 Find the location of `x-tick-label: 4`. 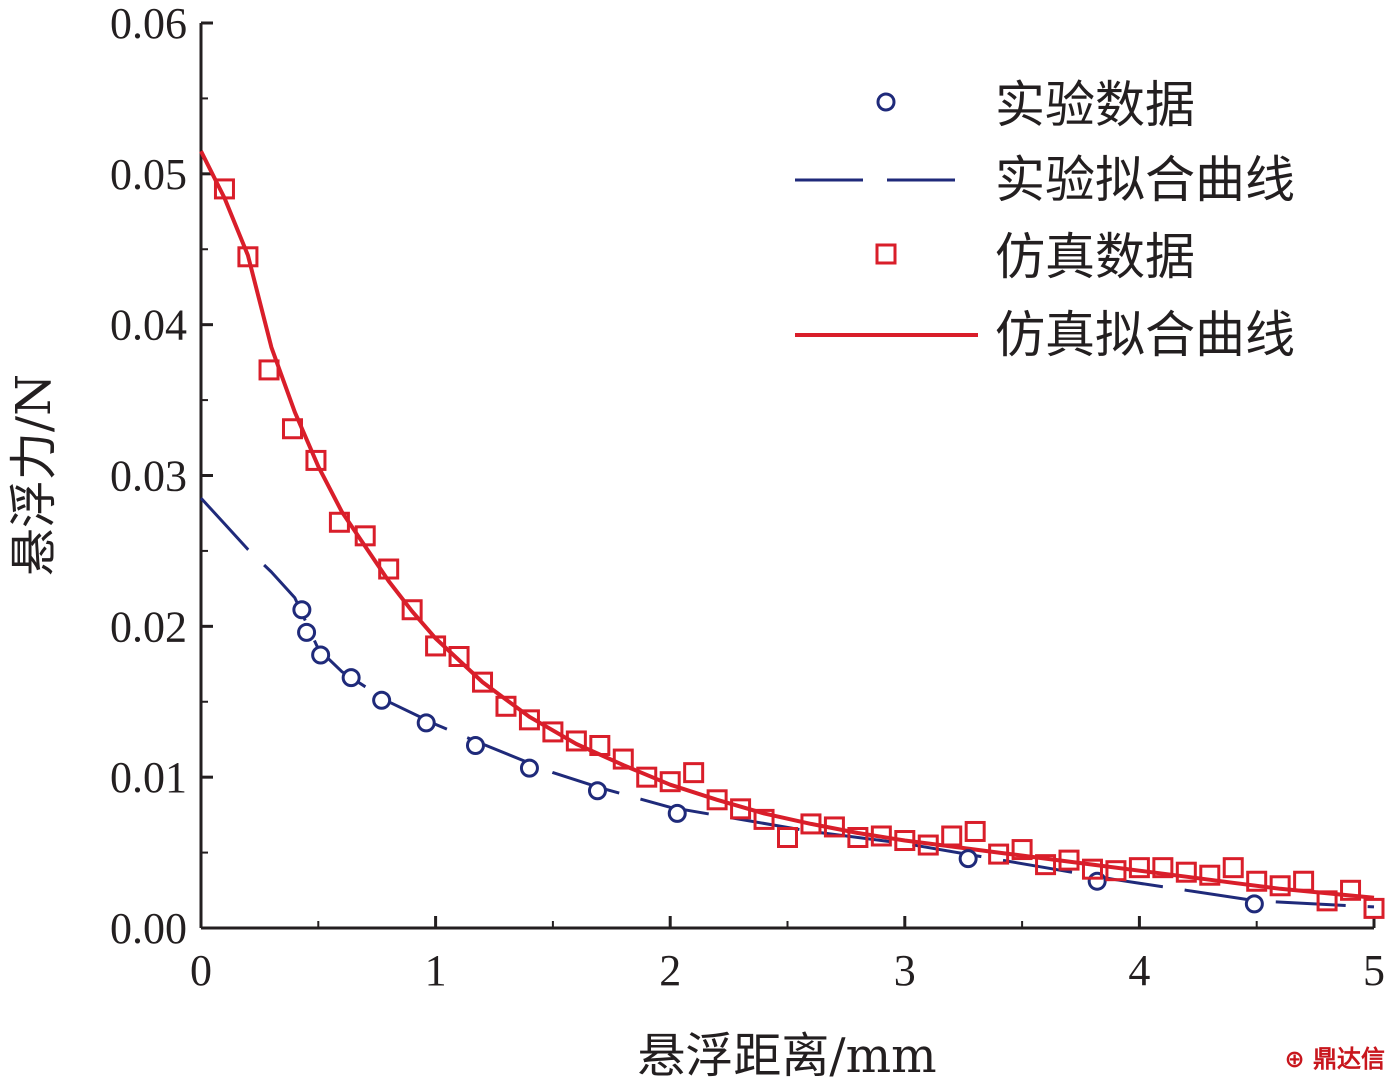

x-tick-label: 4 is located at coordinates (1139, 970).